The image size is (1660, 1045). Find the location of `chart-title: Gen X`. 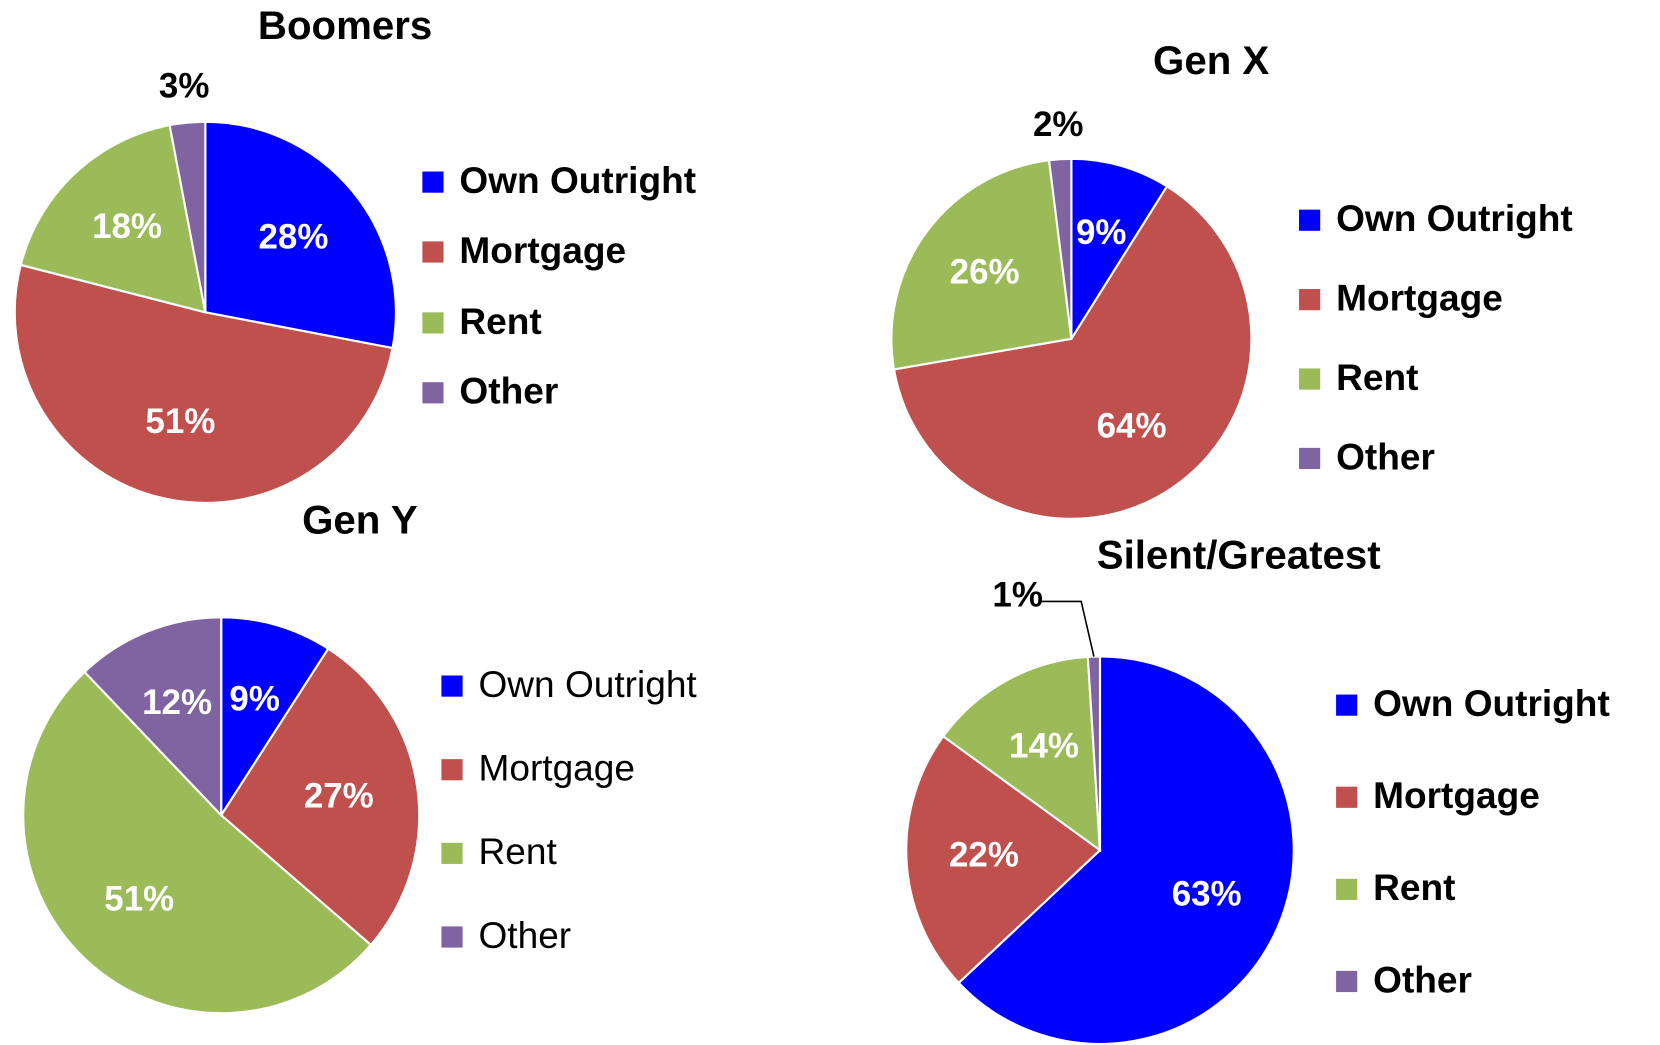

chart-title: Gen X is located at coordinates (1211, 60).